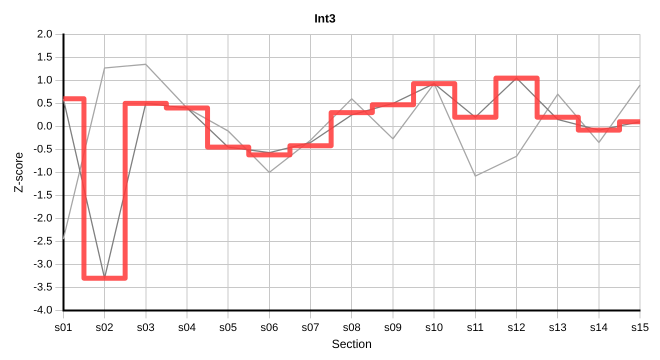 This screenshot has height=360, width=660. What do you see at coordinates (352, 344) in the screenshot?
I see `x-axis-title: Section` at bounding box center [352, 344].